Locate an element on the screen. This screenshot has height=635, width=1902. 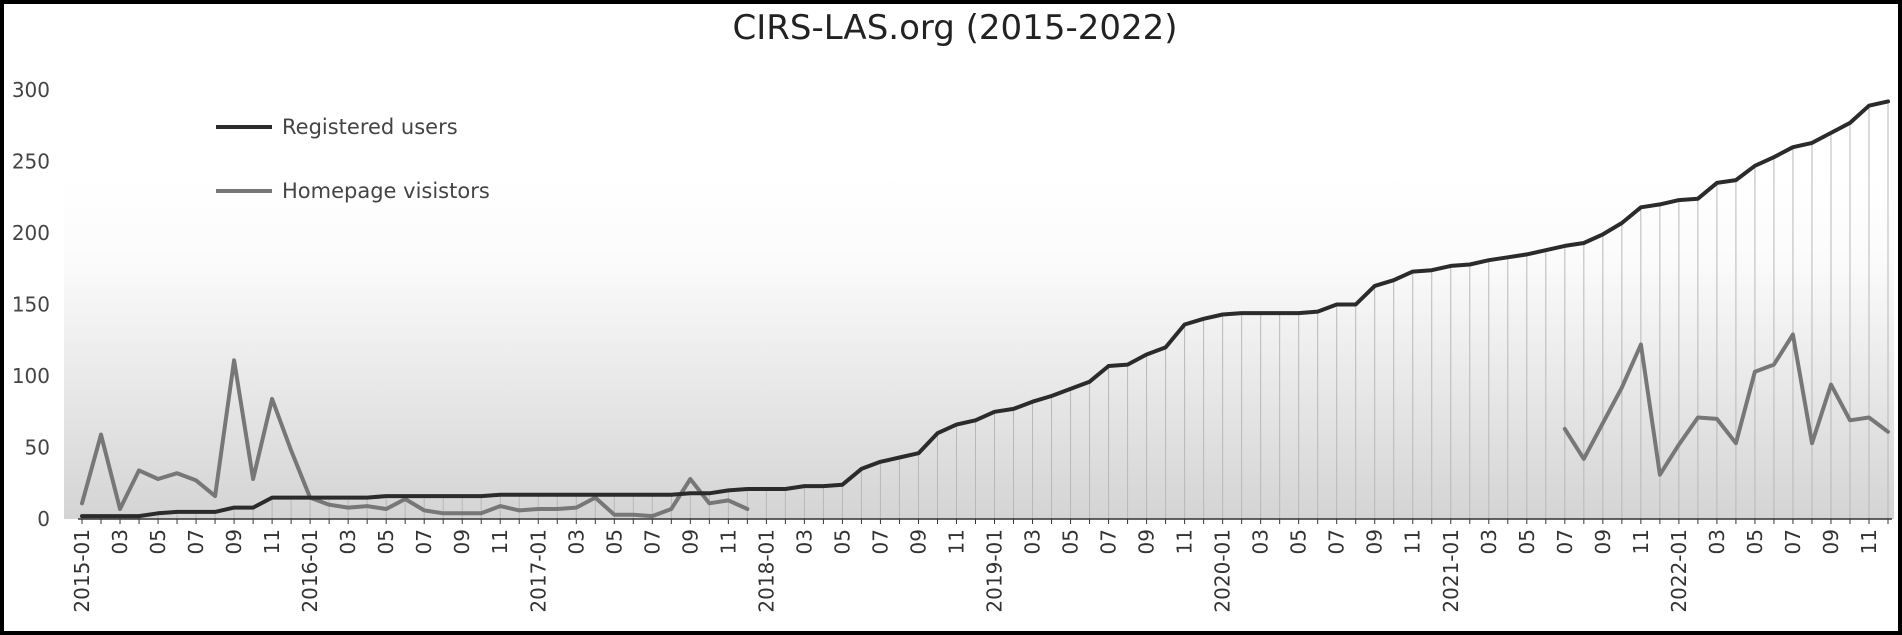
x-tick-label: 2020-01 is located at coordinates (1223, 571).